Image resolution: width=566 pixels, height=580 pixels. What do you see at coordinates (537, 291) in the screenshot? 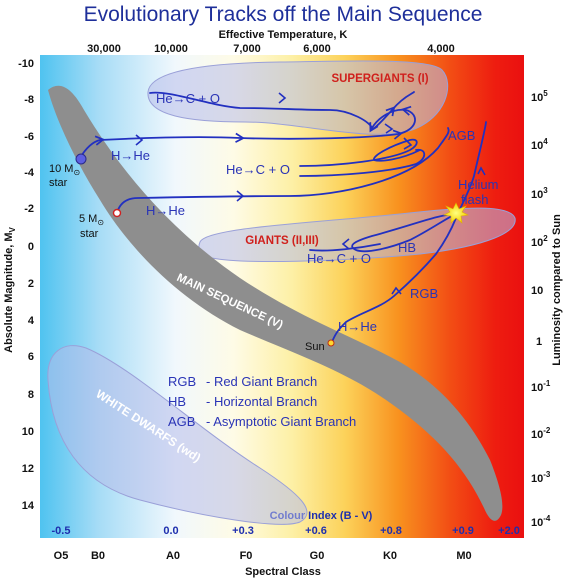
I see `right-tick: 10` at bounding box center [537, 291].